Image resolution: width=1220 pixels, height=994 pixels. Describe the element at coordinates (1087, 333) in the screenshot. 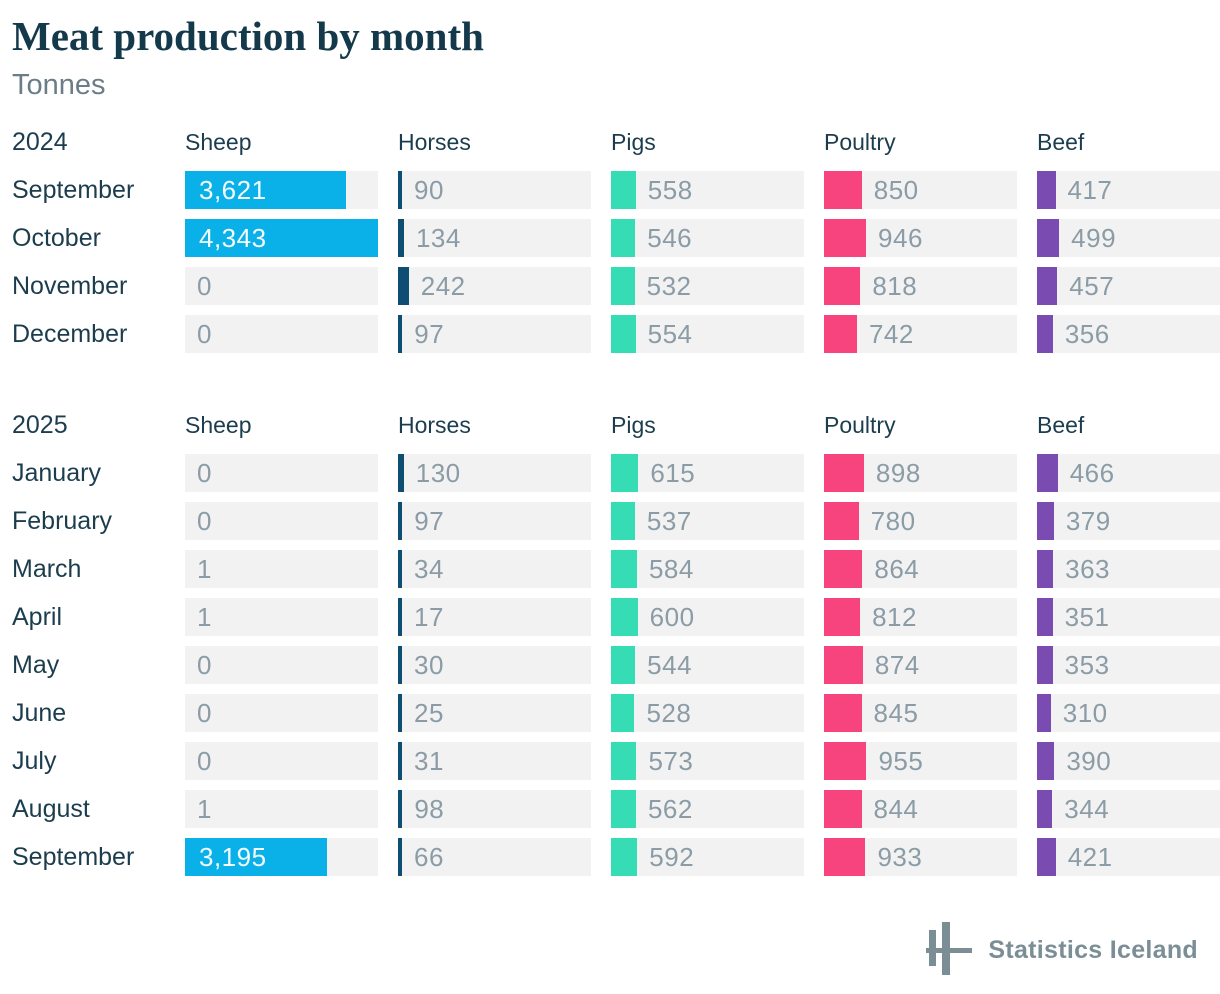

I see `value-label: 356` at that location.